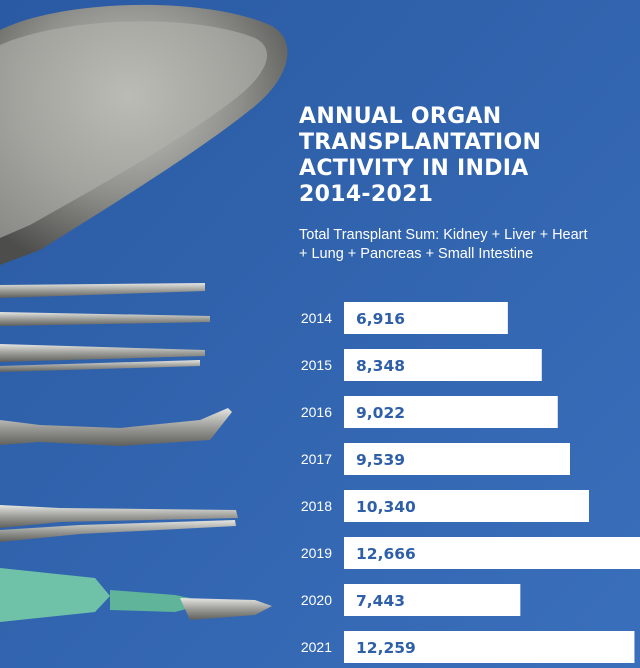 This screenshot has width=640, height=668. Describe the element at coordinates (466, 506) in the screenshot. I see `bar-2018` at that location.